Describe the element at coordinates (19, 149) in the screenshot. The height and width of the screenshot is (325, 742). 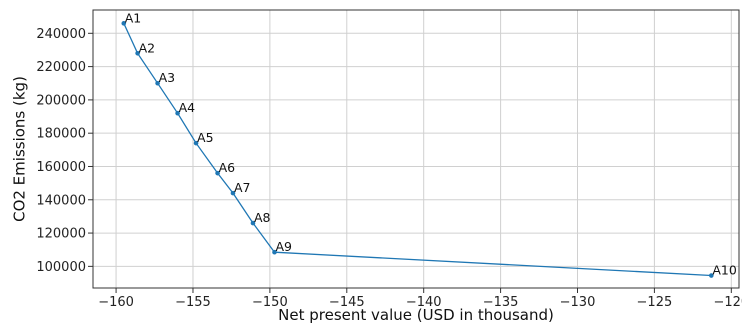
I see `y-axis-title: CO2 Emissions (kg)` at that location.